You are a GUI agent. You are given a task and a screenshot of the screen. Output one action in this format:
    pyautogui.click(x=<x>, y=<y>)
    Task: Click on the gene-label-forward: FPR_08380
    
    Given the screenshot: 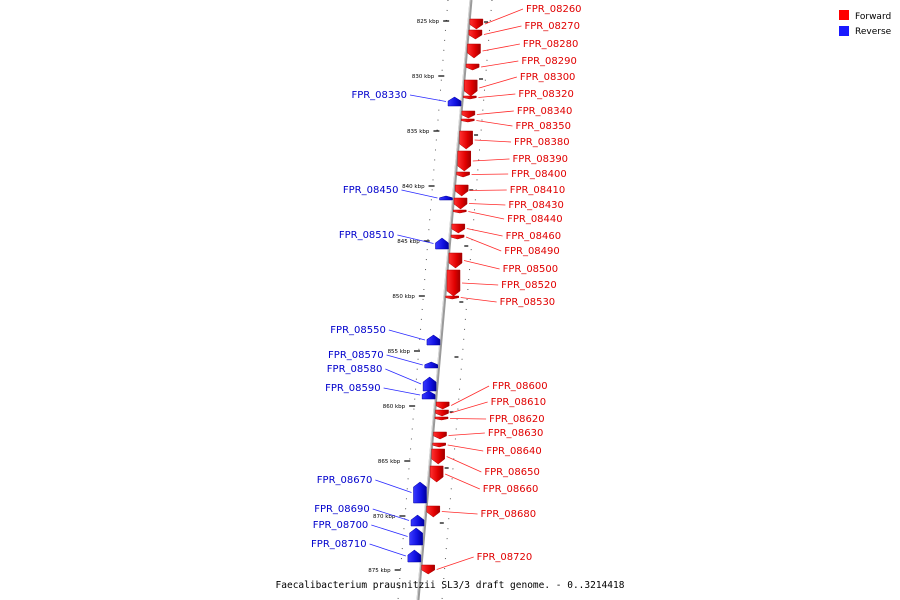 What is the action you would take?
    pyautogui.click(x=542, y=142)
    